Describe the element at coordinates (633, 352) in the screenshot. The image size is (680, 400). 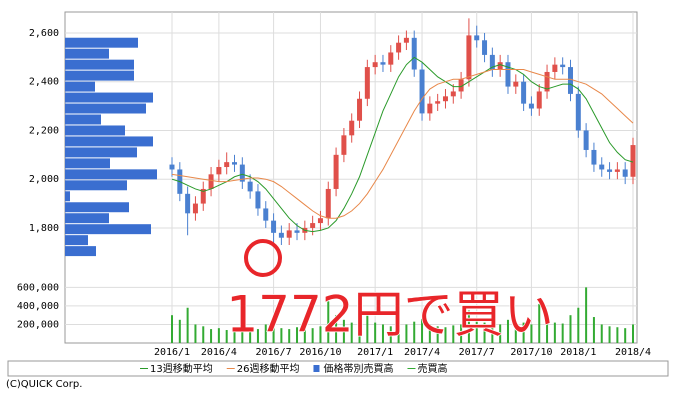
I see `x-tick-label: 2018/4` at that location.